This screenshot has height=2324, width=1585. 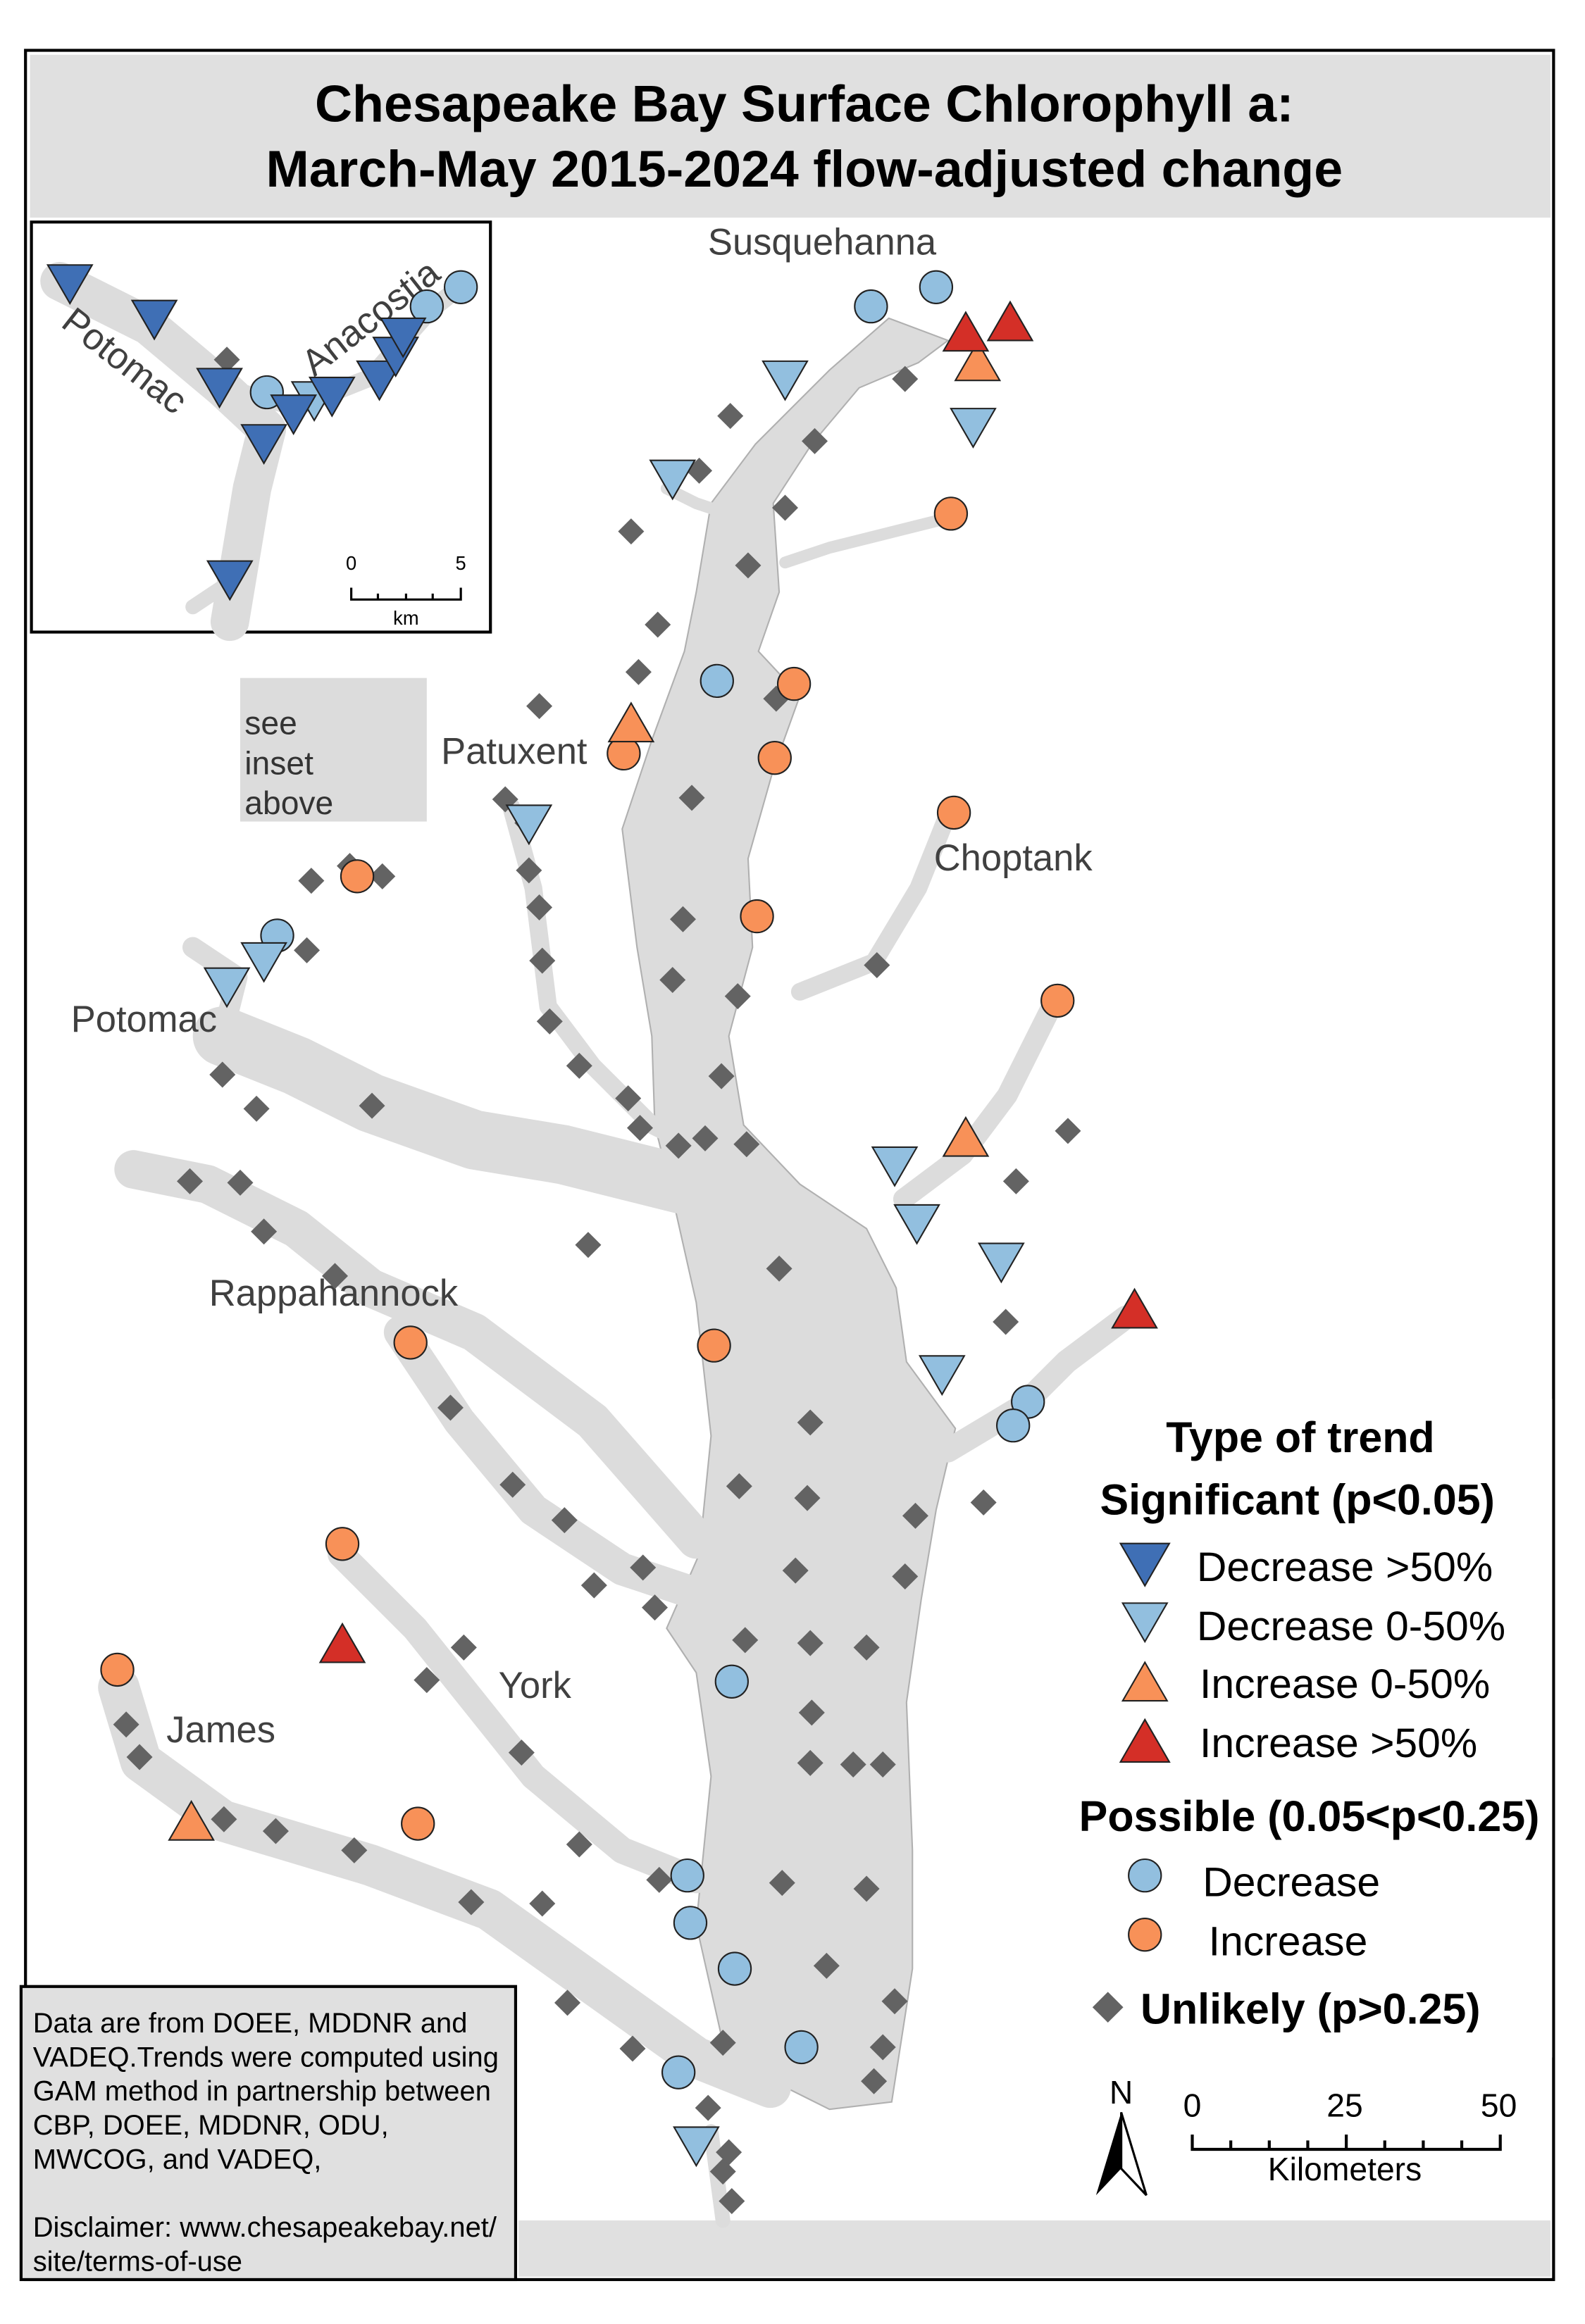 I want to click on legend-label-increase-strong: Increase >50%, so click(x=1338, y=1743).